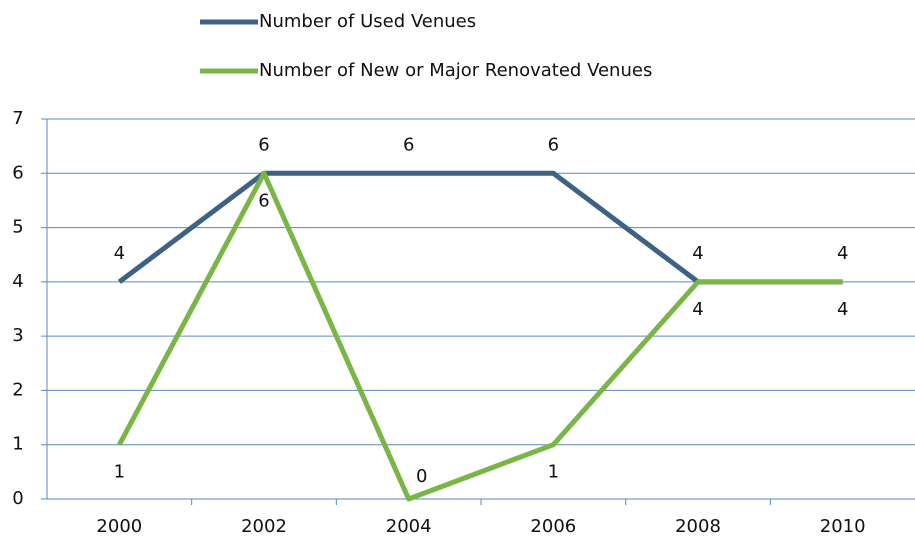 The image size is (915, 542). I want to click on x-tick-label: 2006, so click(553, 526).